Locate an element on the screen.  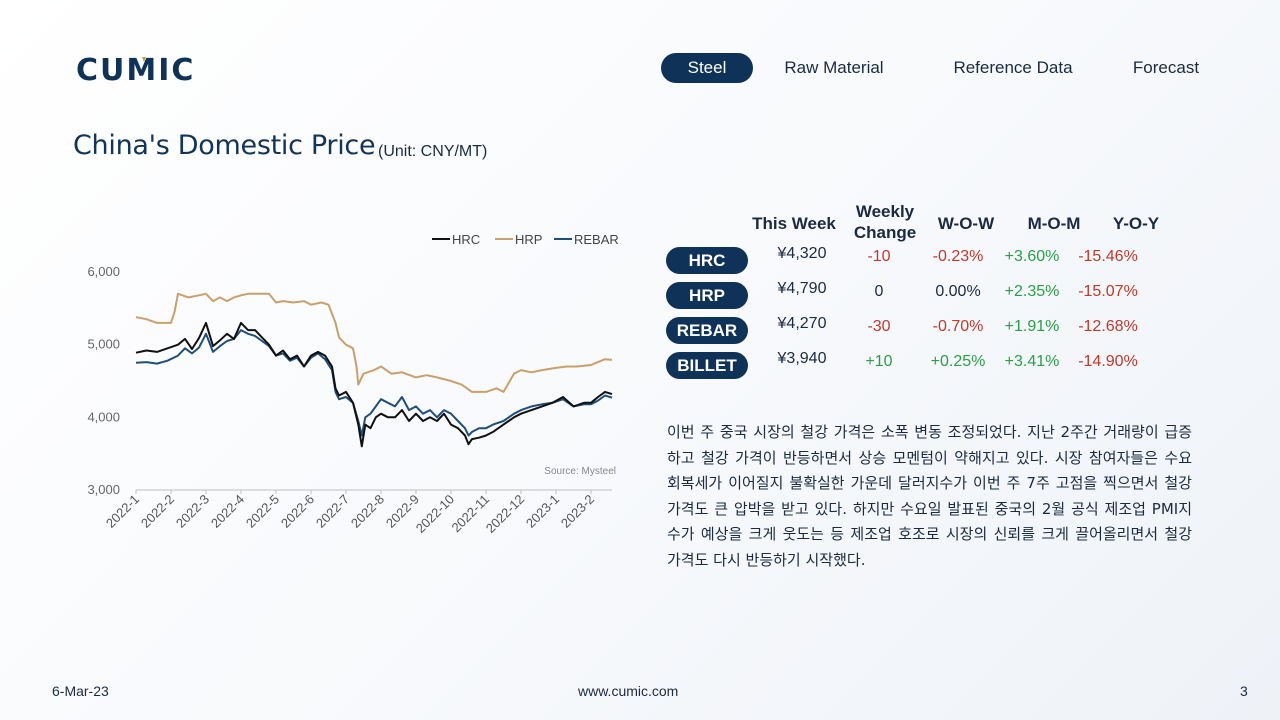
tab-forecast: Forecast is located at coordinates (1166, 67).